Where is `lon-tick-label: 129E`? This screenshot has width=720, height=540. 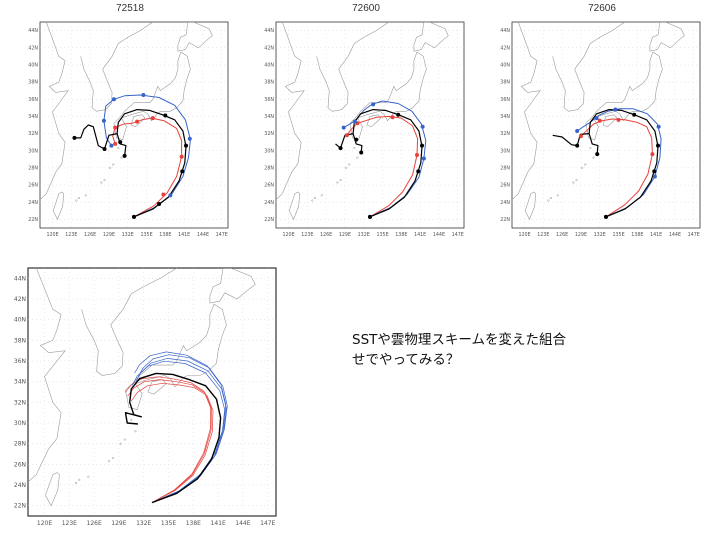
lon-tick-label: 129E is located at coordinates (118, 523).